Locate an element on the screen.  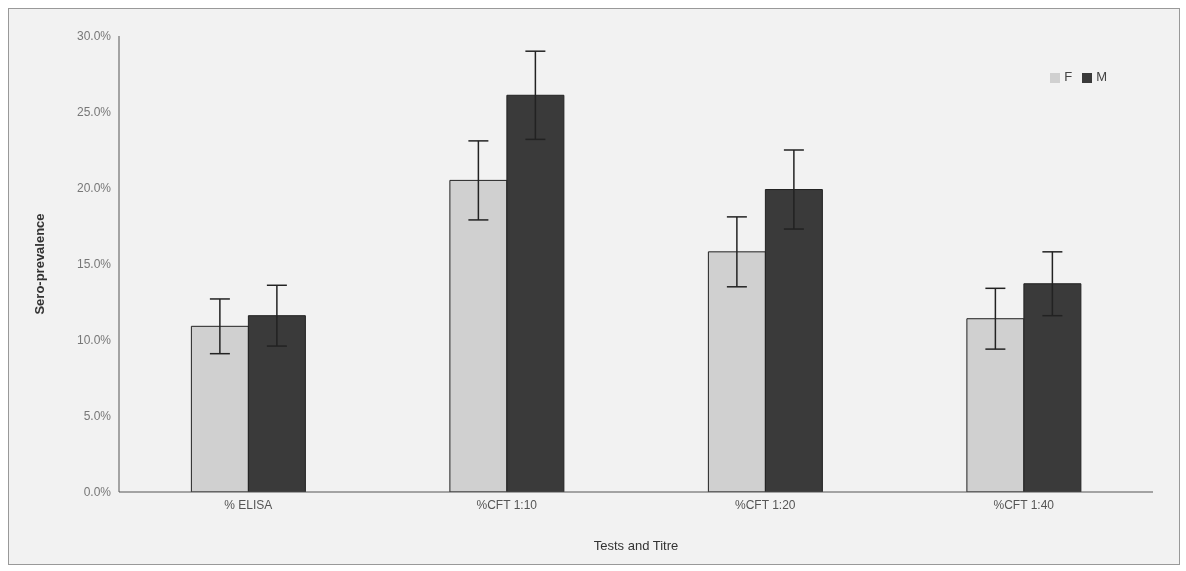
y-tick-label: 20.0% is located at coordinates (94, 188).